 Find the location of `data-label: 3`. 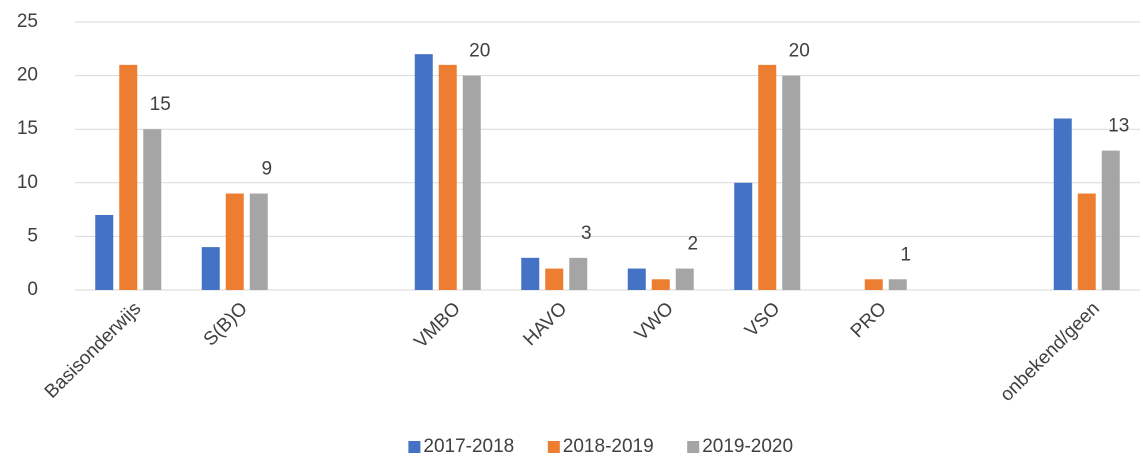

data-label: 3 is located at coordinates (586, 233).